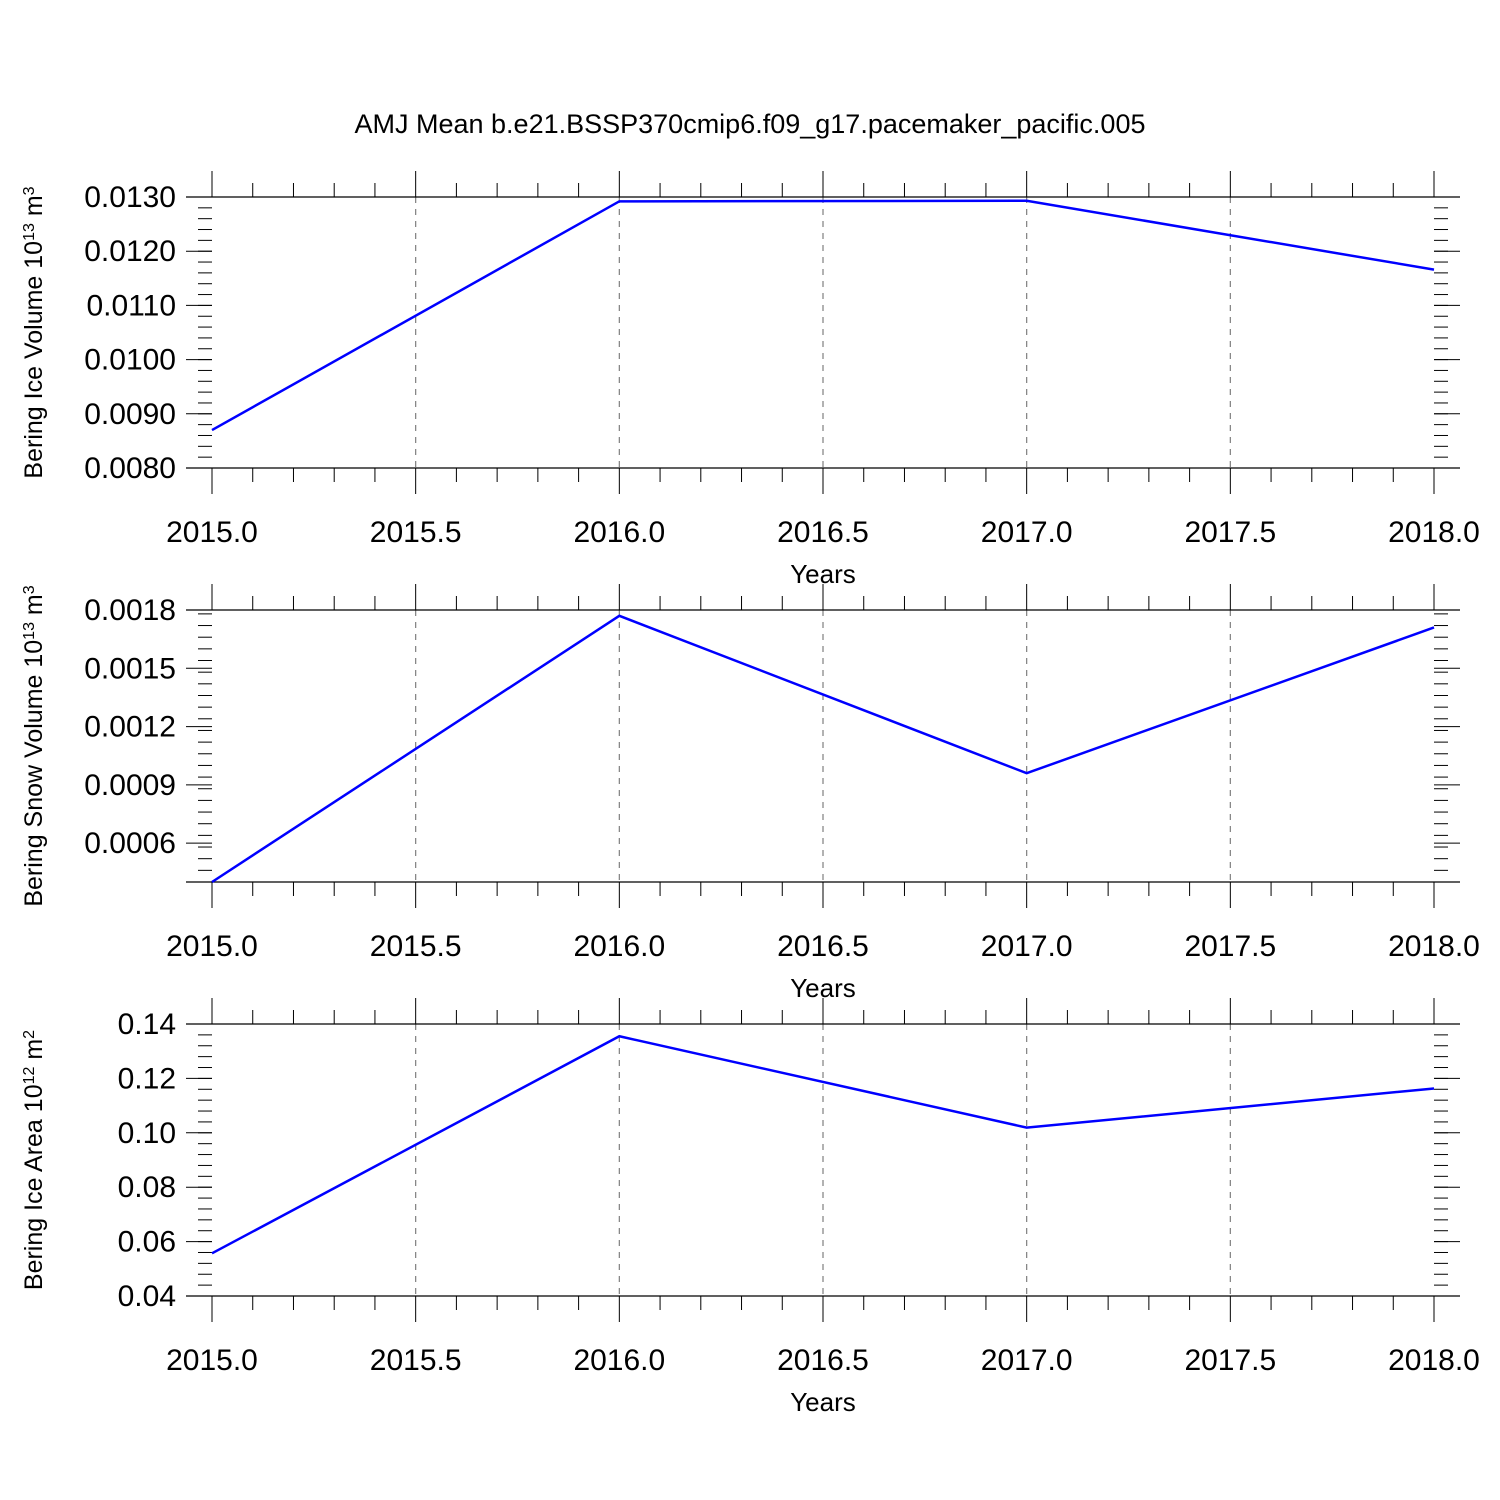 The image size is (1500, 1500). I want to click on x-axis-label: Years, so click(823, 1402).